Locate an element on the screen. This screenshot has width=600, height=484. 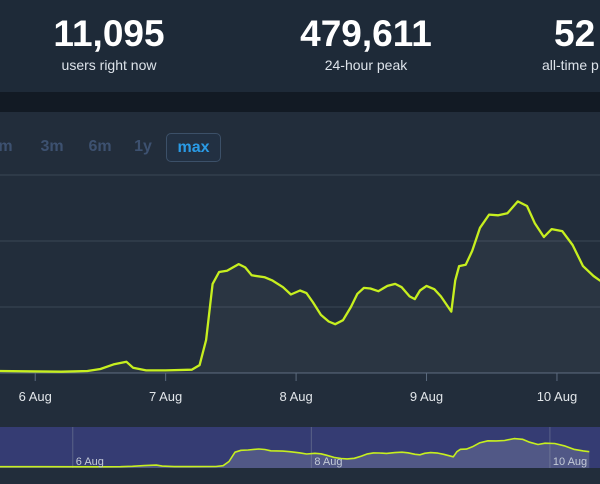
navigator-line is located at coordinates (295, 452).